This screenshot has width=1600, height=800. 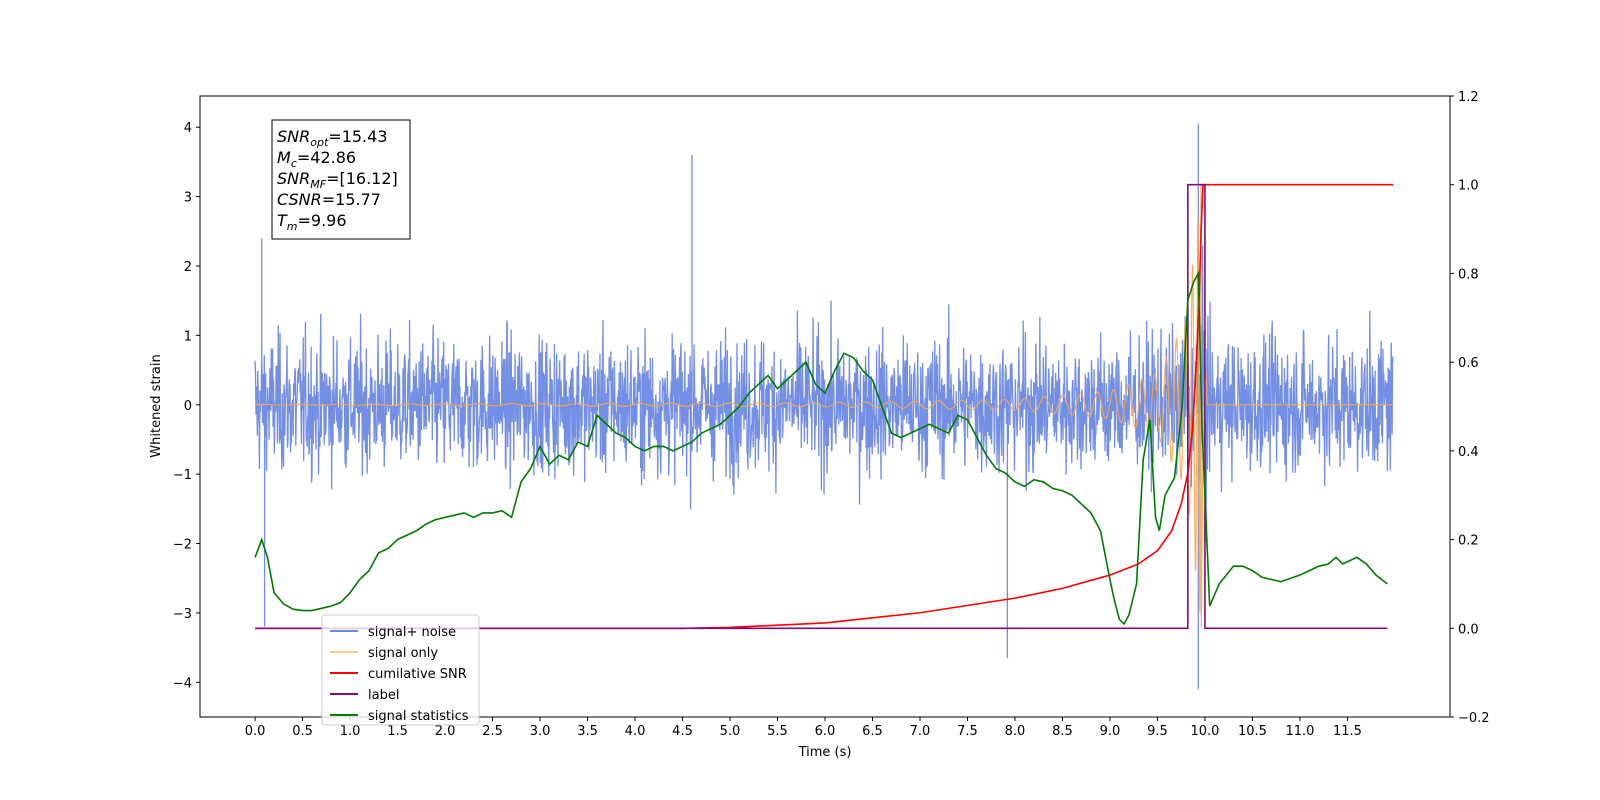 What do you see at coordinates (1299, 731) in the screenshot?
I see `x-tick-label: 11.0` at bounding box center [1299, 731].